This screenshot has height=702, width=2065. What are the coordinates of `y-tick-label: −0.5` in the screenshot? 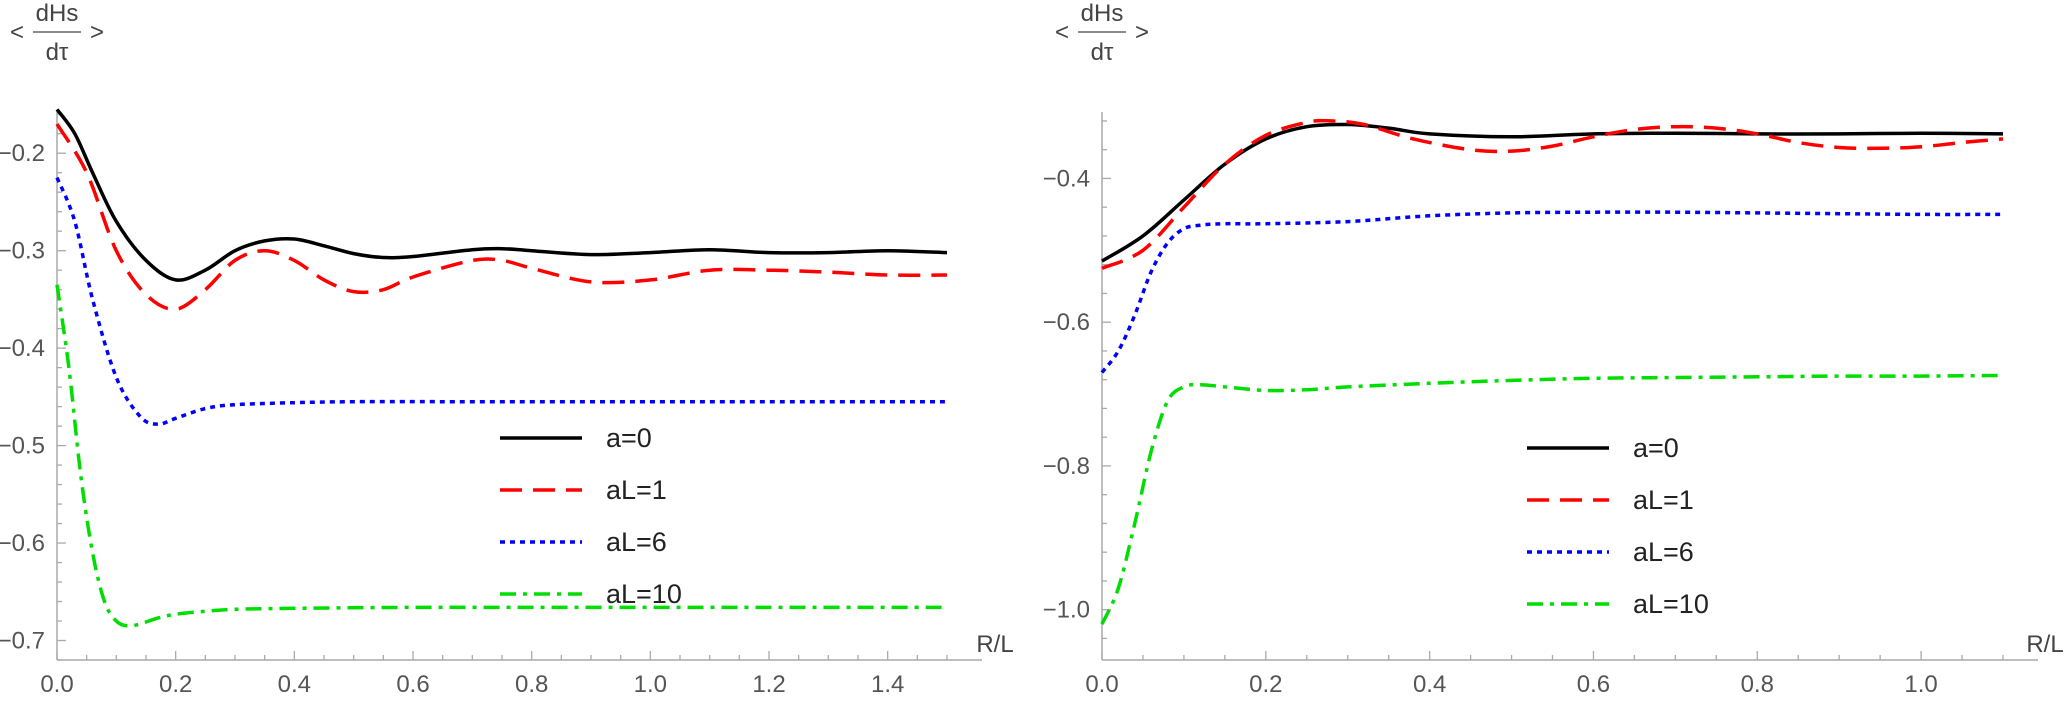 It's located at (22, 446).